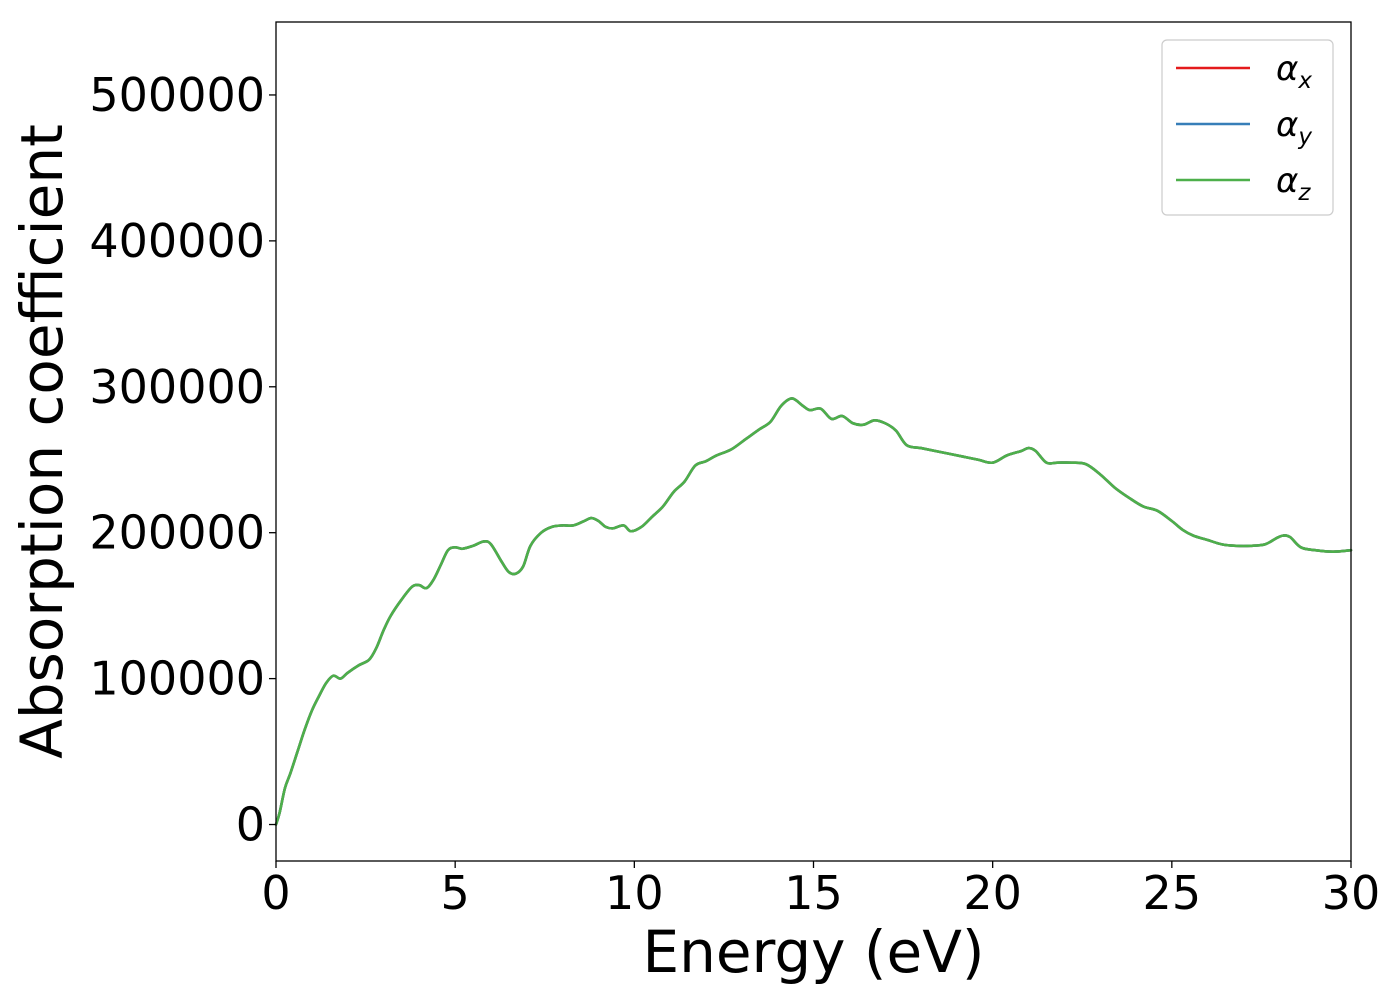 The height and width of the screenshot is (1000, 1400). I want to click on y-tick-label: 500000, so click(177, 95).